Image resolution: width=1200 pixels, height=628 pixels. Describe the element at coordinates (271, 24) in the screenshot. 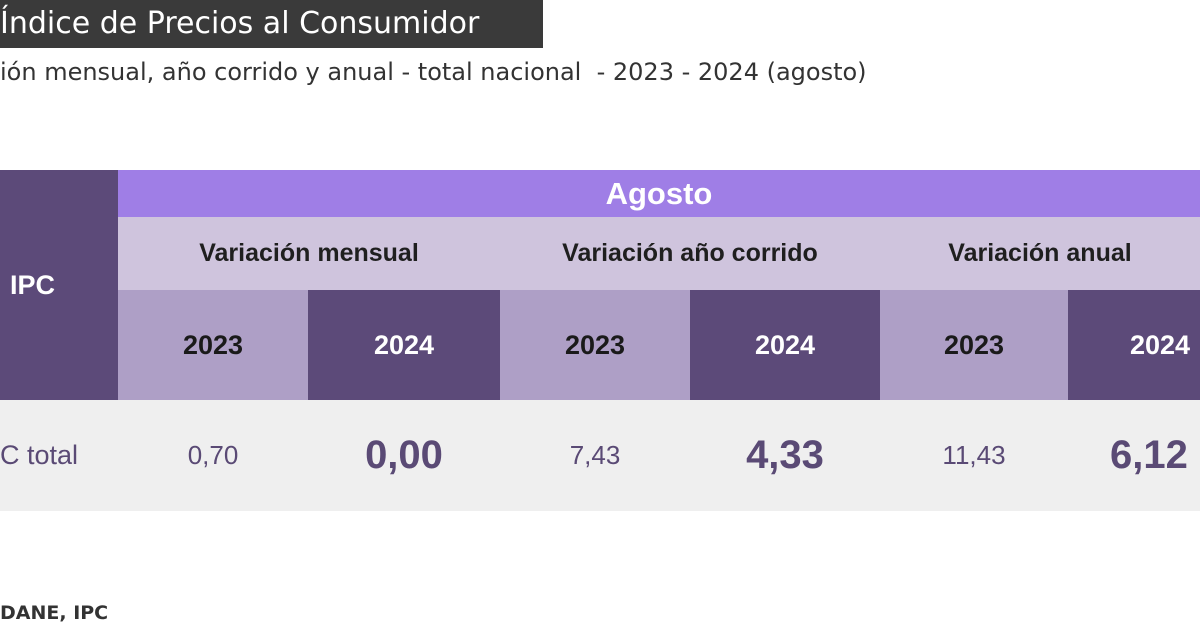

I see `chart-title: Índice de Precios al Consumidor` at that location.